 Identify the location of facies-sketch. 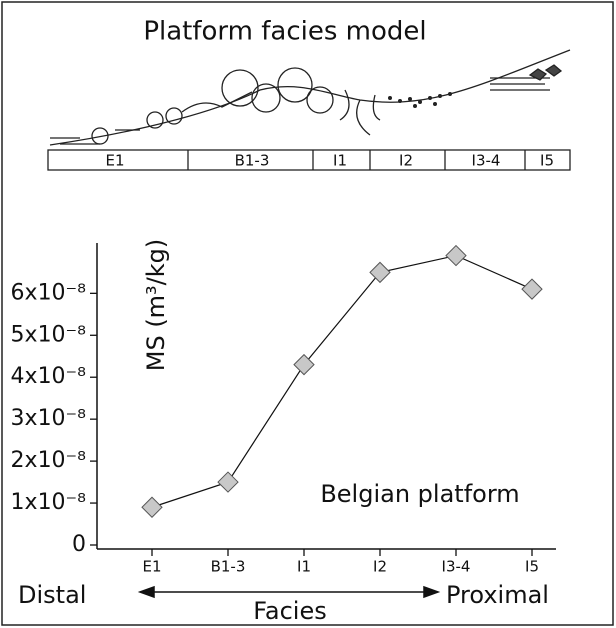
(310, 97).